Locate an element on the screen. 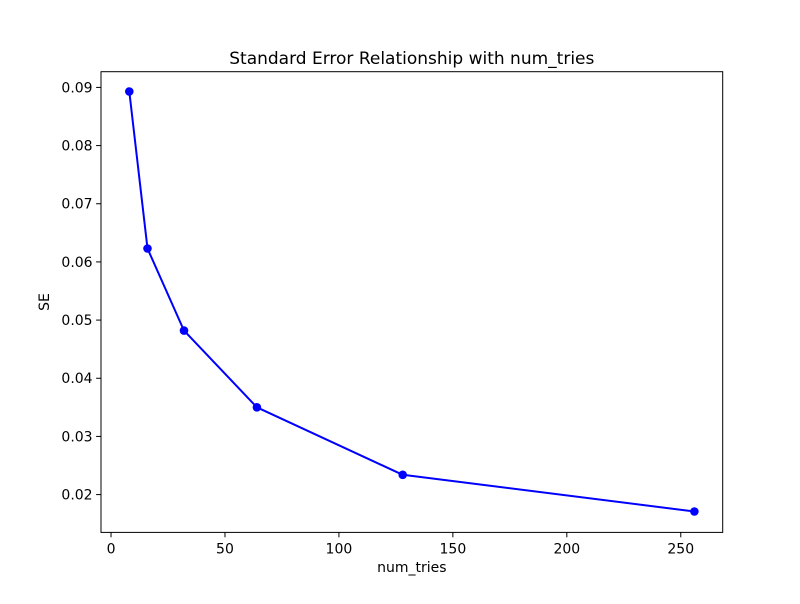 The image size is (800, 604). y-tick-label: 0.07 is located at coordinates (76, 205).